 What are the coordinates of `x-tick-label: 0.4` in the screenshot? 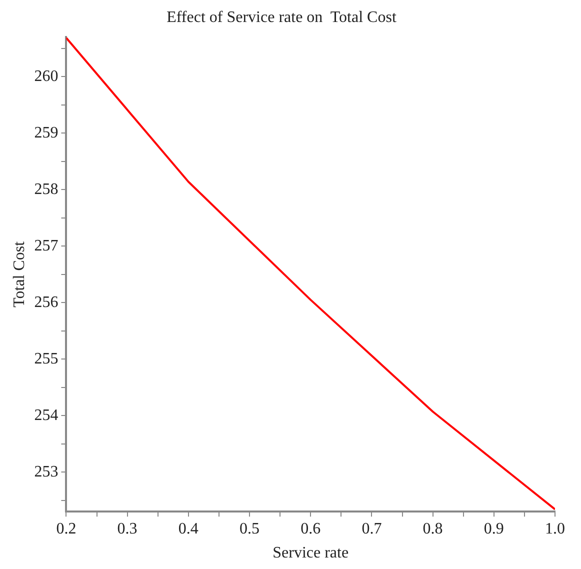 It's located at (188, 529).